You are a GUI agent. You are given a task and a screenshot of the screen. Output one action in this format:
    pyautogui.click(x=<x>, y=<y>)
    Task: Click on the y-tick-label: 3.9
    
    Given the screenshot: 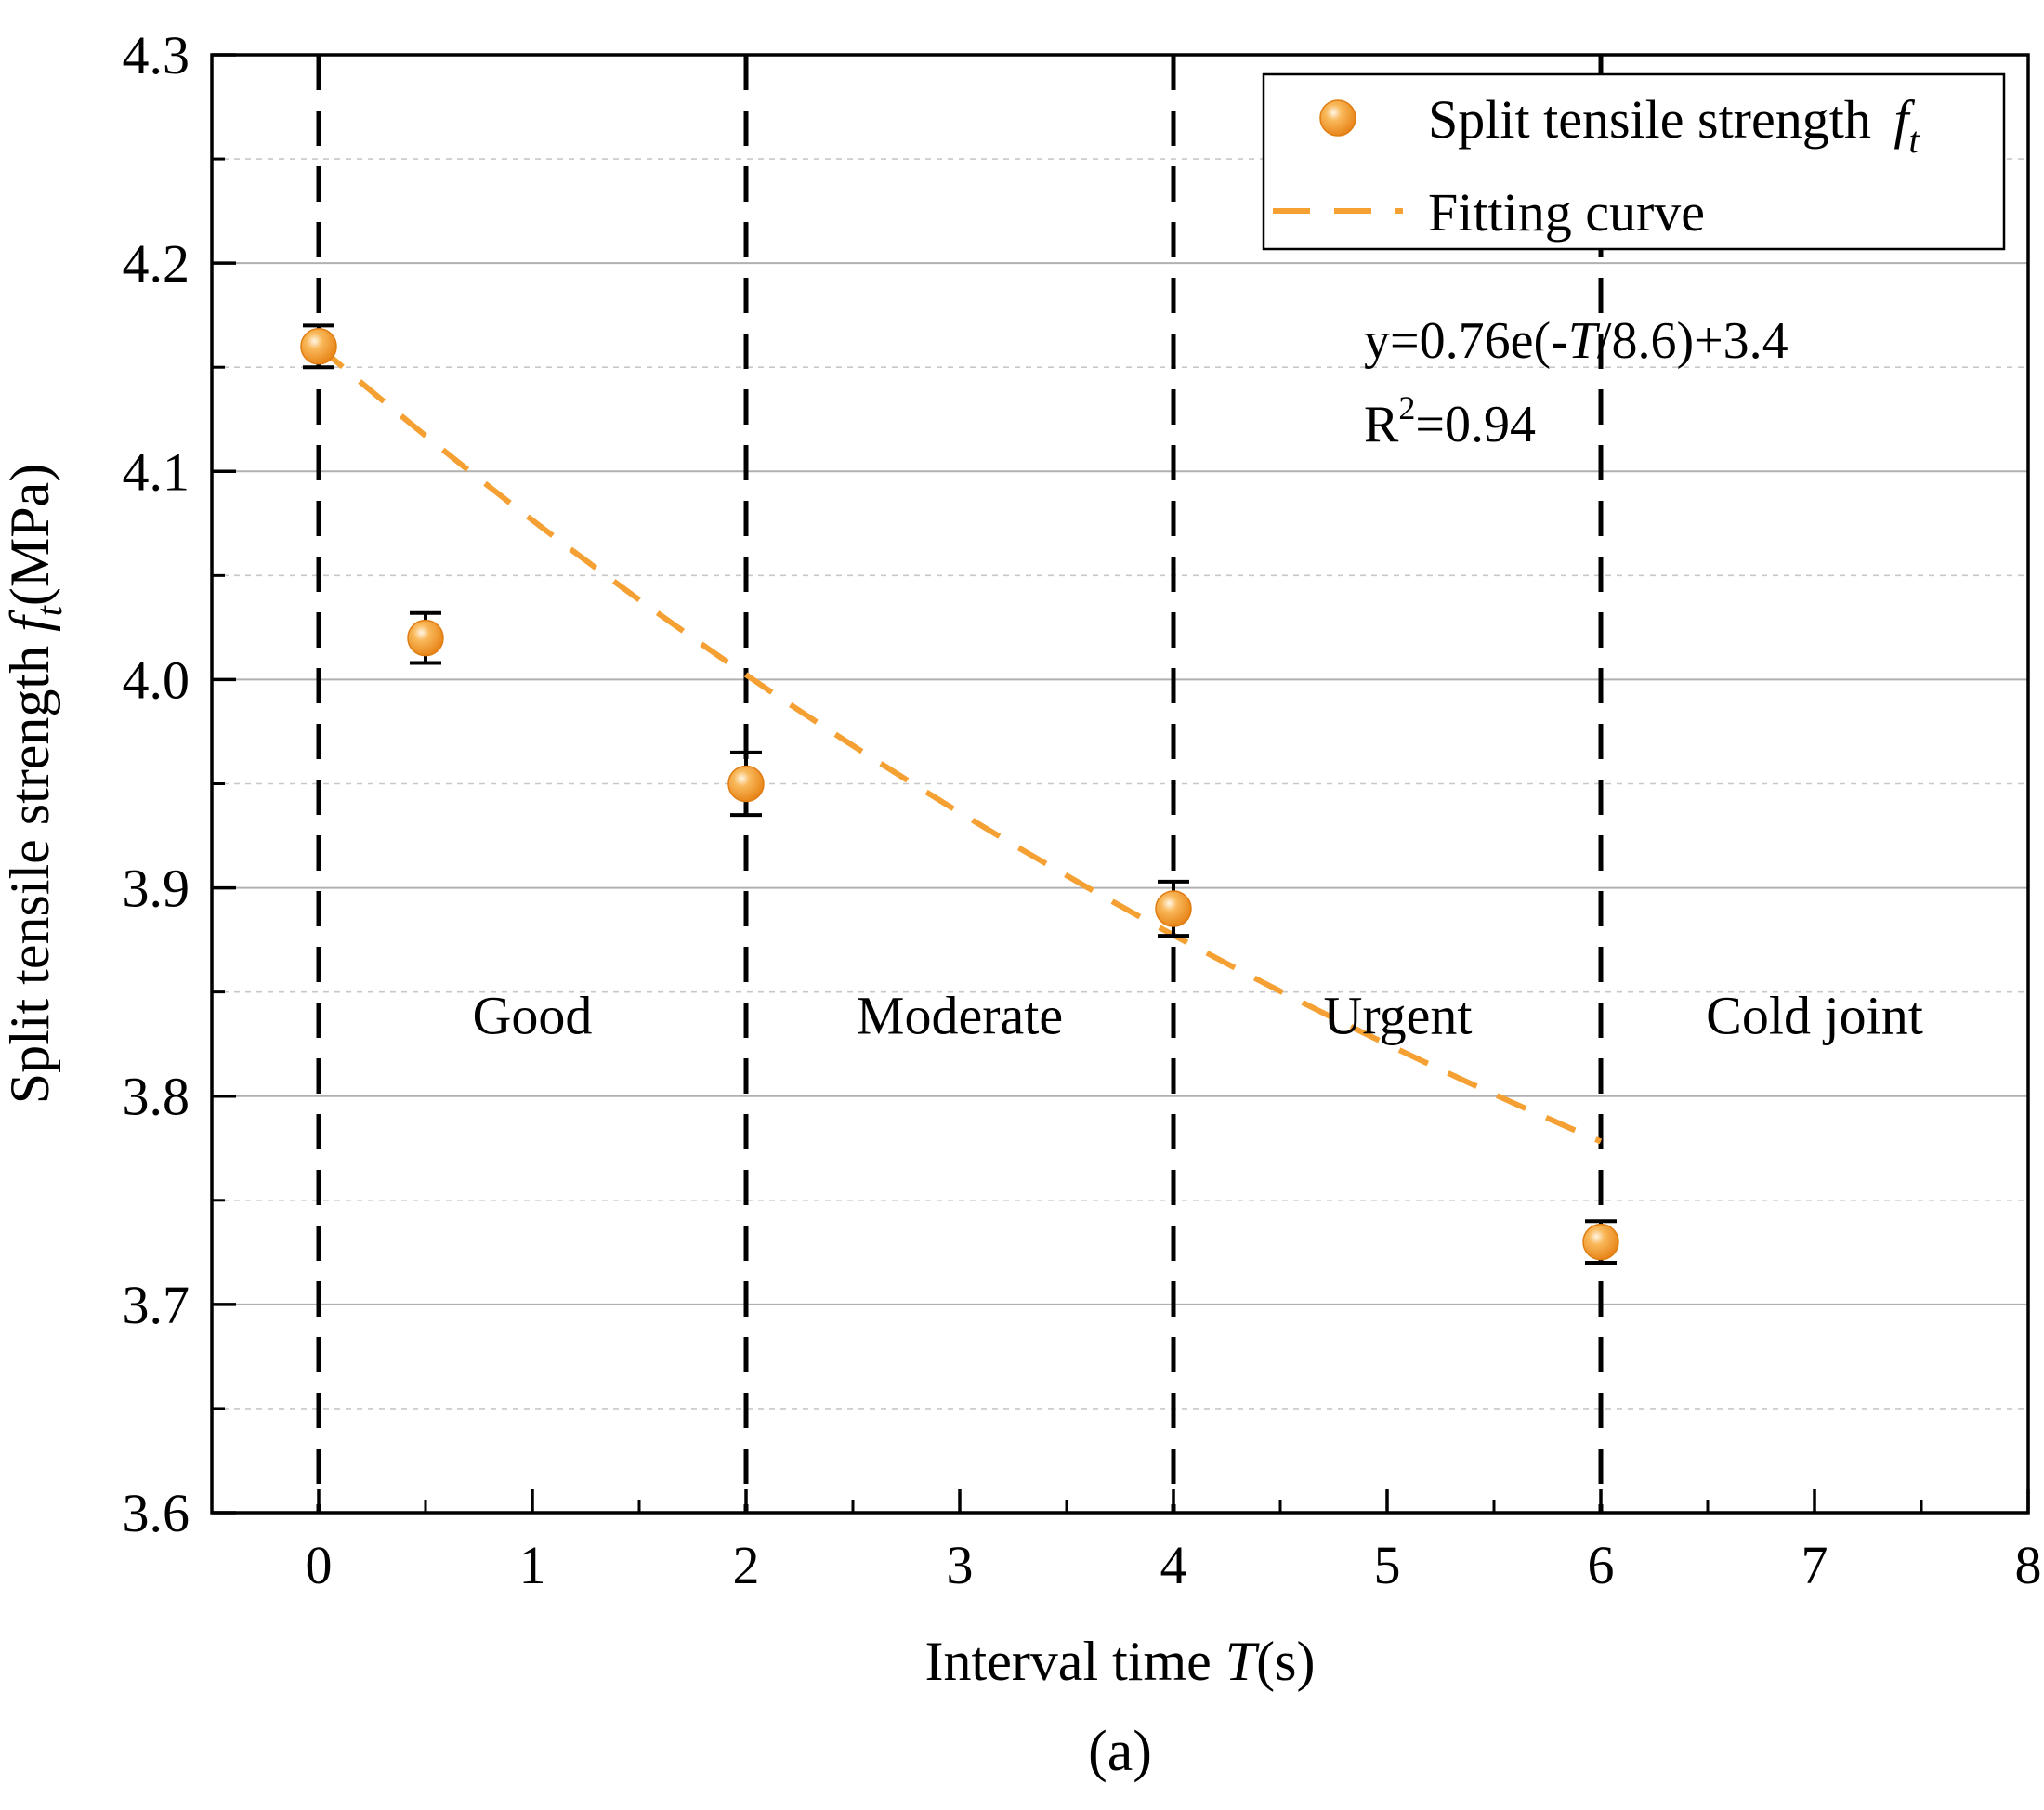 What is the action you would take?
    pyautogui.click(x=156, y=889)
    